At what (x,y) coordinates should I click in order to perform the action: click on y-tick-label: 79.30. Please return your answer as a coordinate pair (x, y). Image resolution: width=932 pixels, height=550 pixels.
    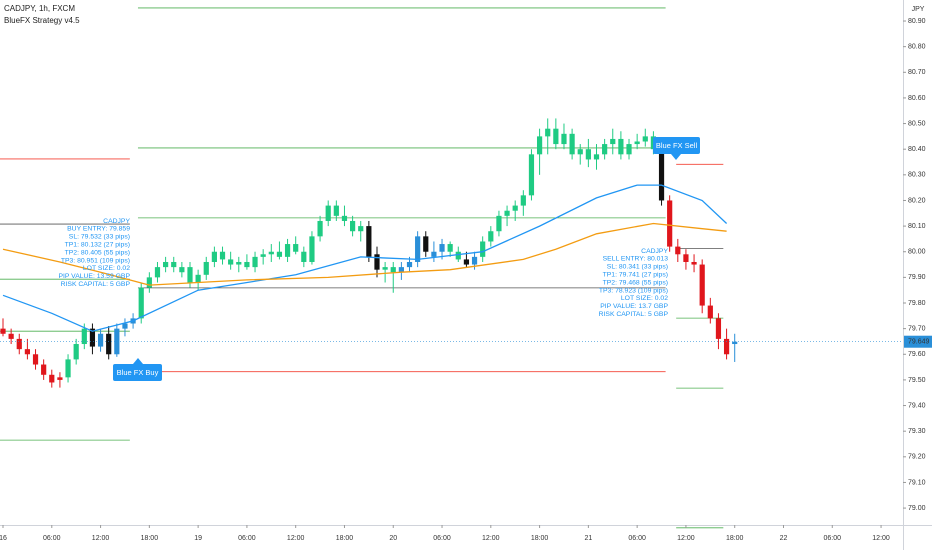
    Looking at the image, I should click on (917, 431).